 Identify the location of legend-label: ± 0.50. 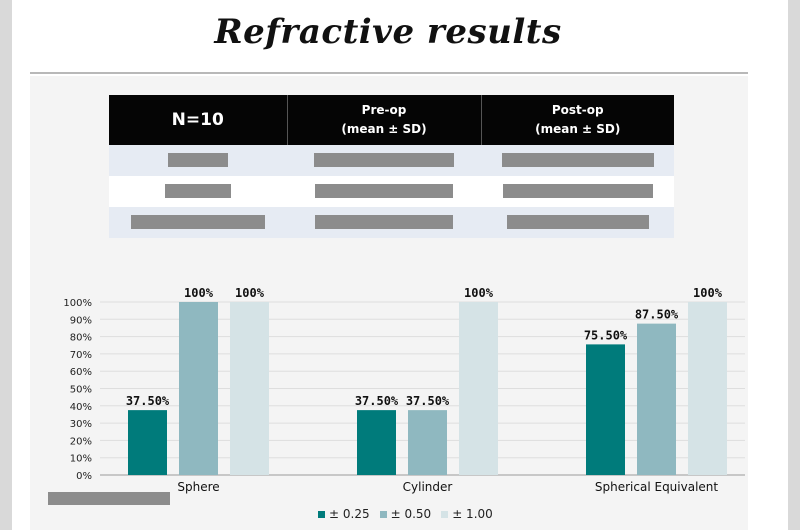
(411, 514).